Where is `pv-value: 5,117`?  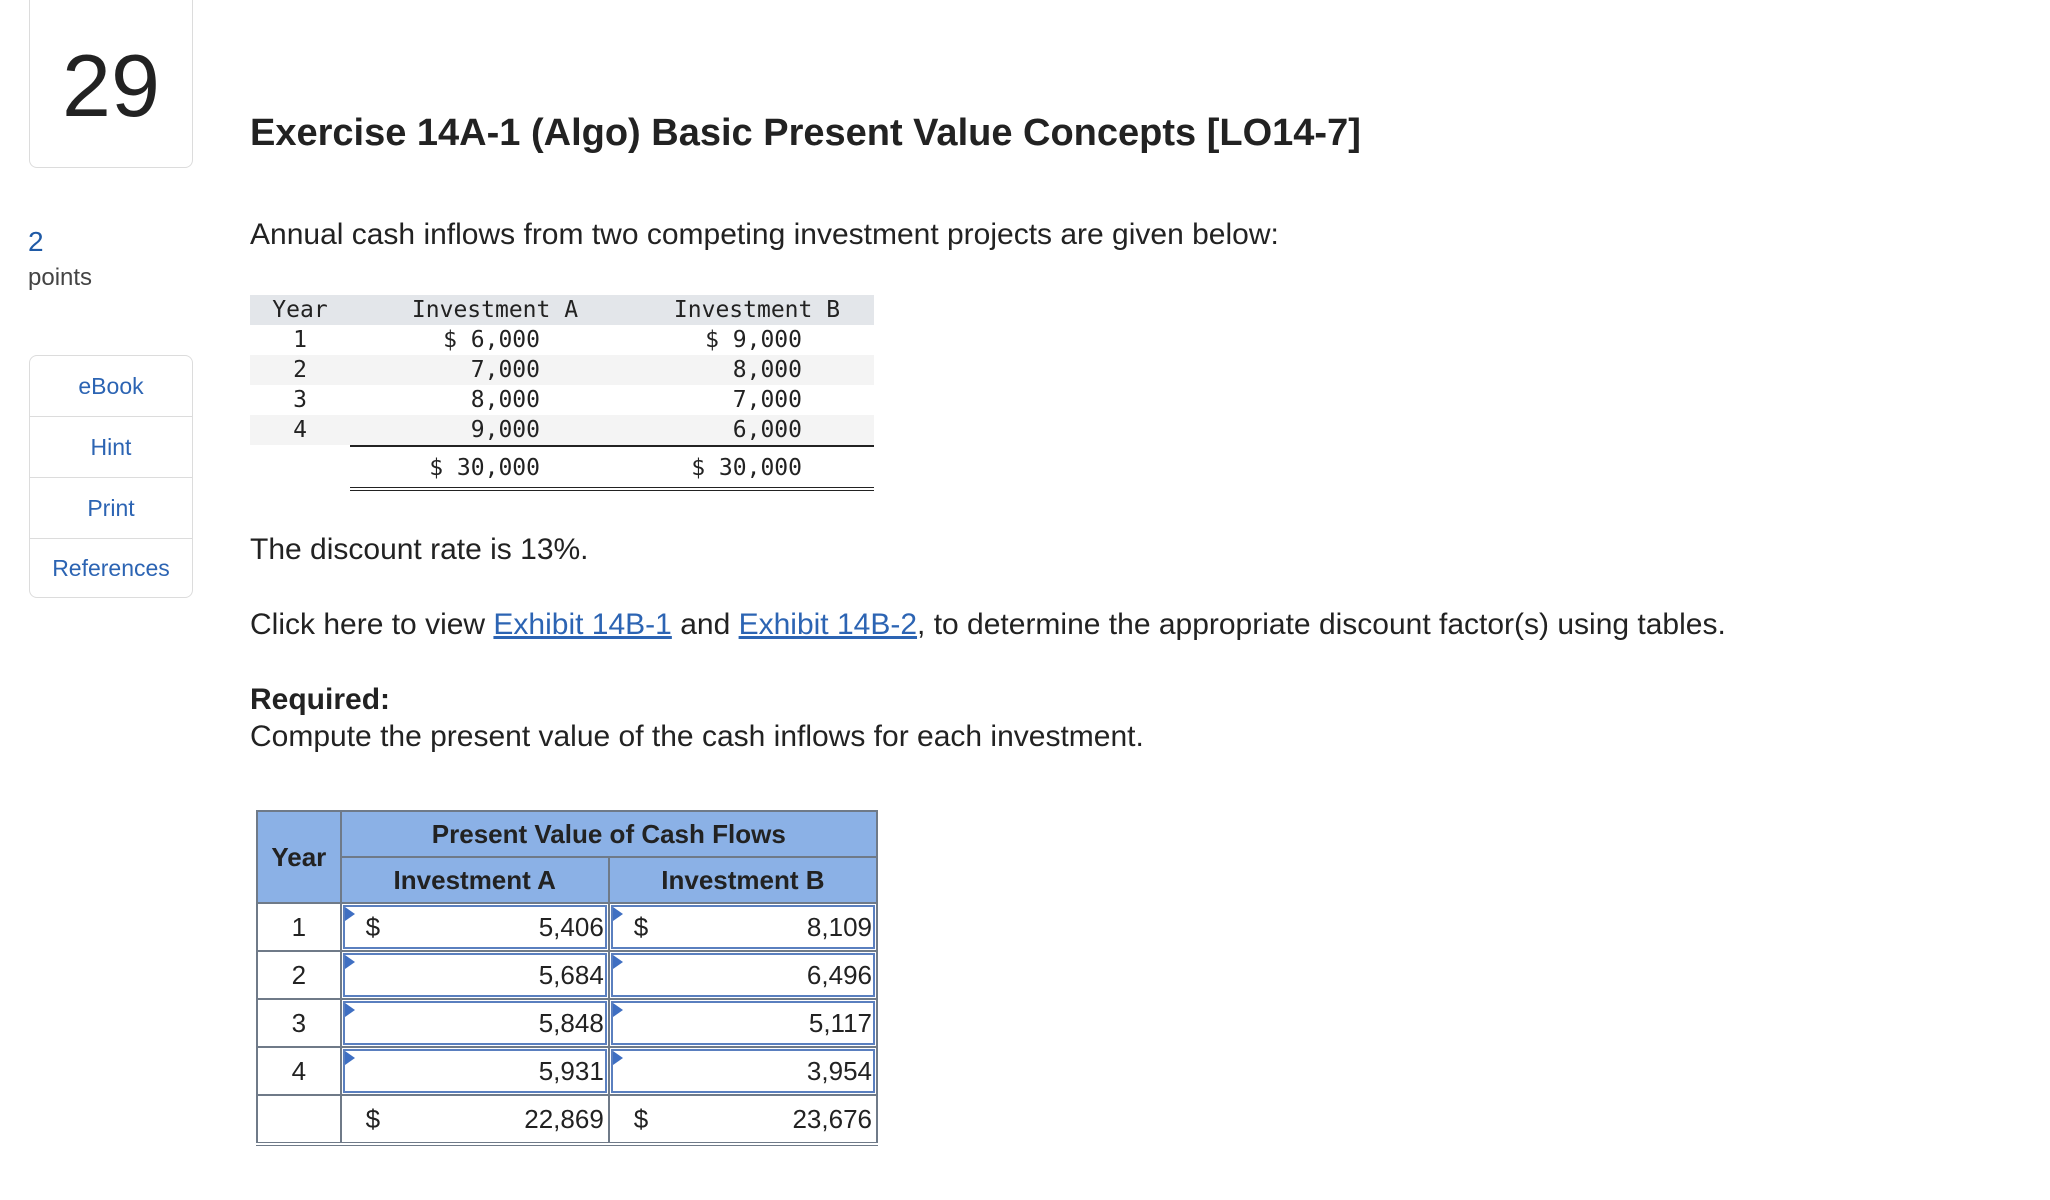 pv-value: 5,117 is located at coordinates (840, 1022).